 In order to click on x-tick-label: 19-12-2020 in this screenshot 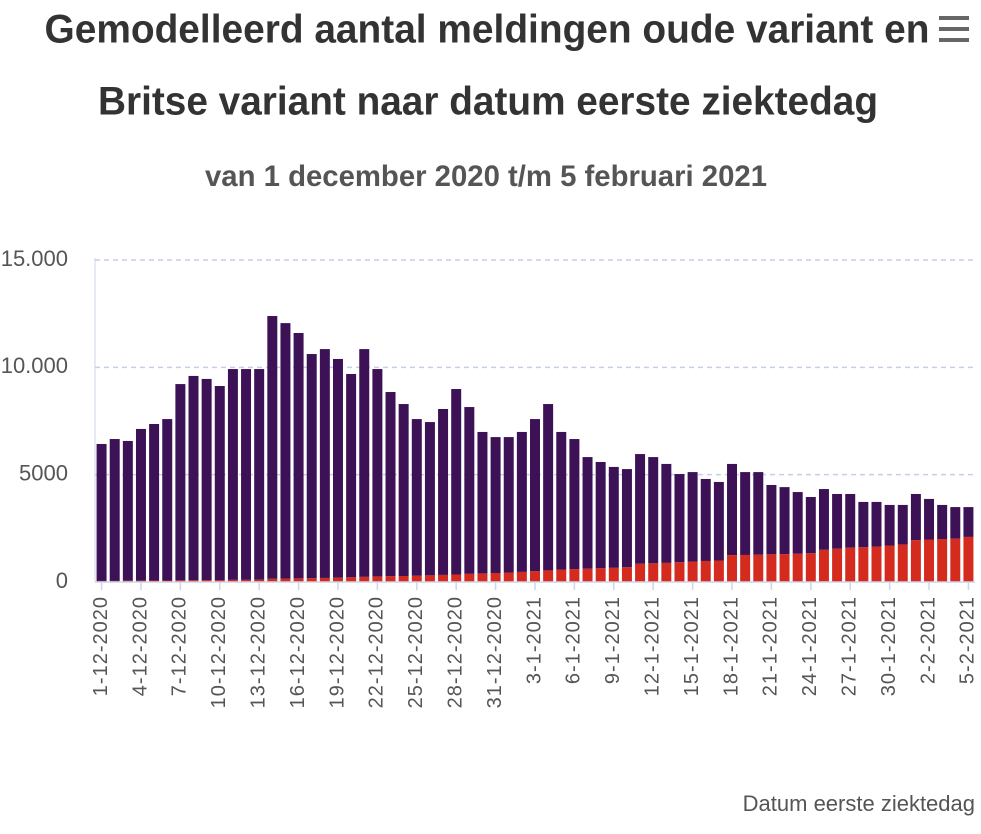, I will do `click(337, 652)`.